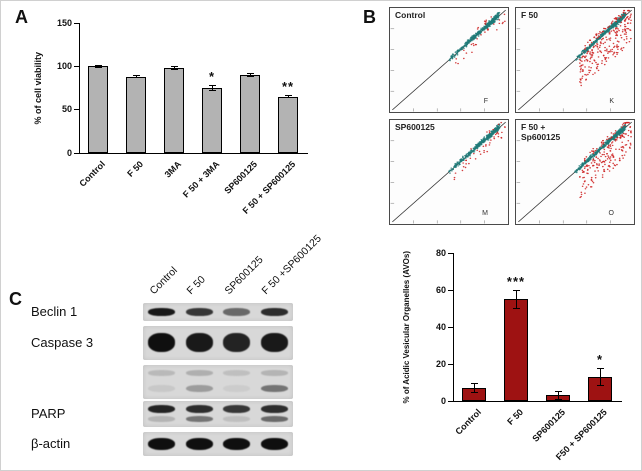 Image resolution: width=642 pixels, height=471 pixels. I want to click on flow-plot-title: Control, so click(410, 15).